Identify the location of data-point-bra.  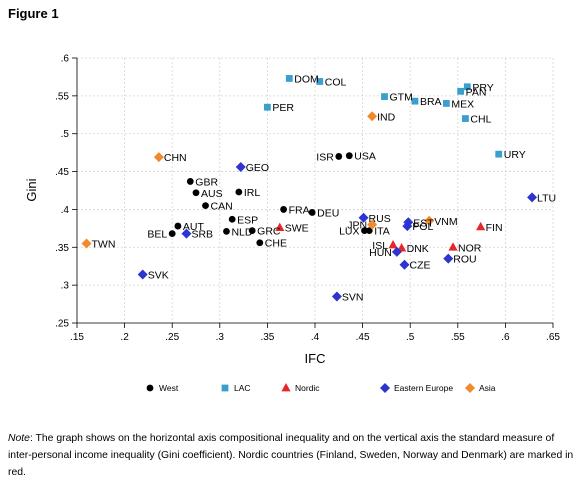
(415, 101).